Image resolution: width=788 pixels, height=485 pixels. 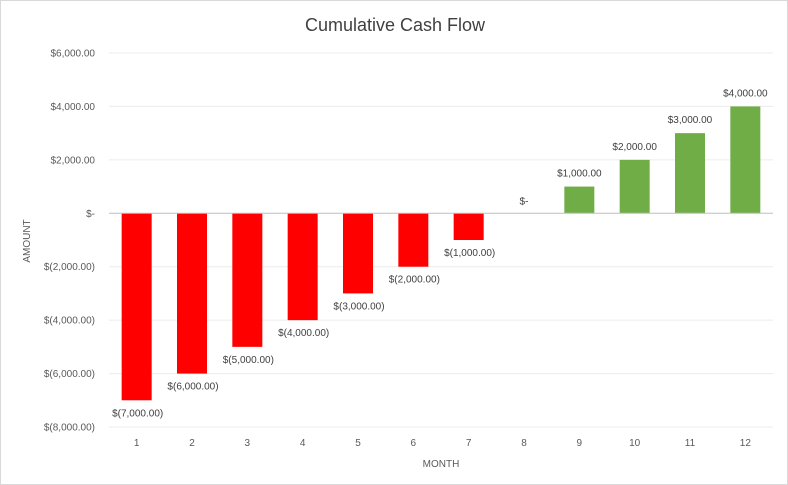 I want to click on data-label: $(1,000.00), so click(x=469, y=253).